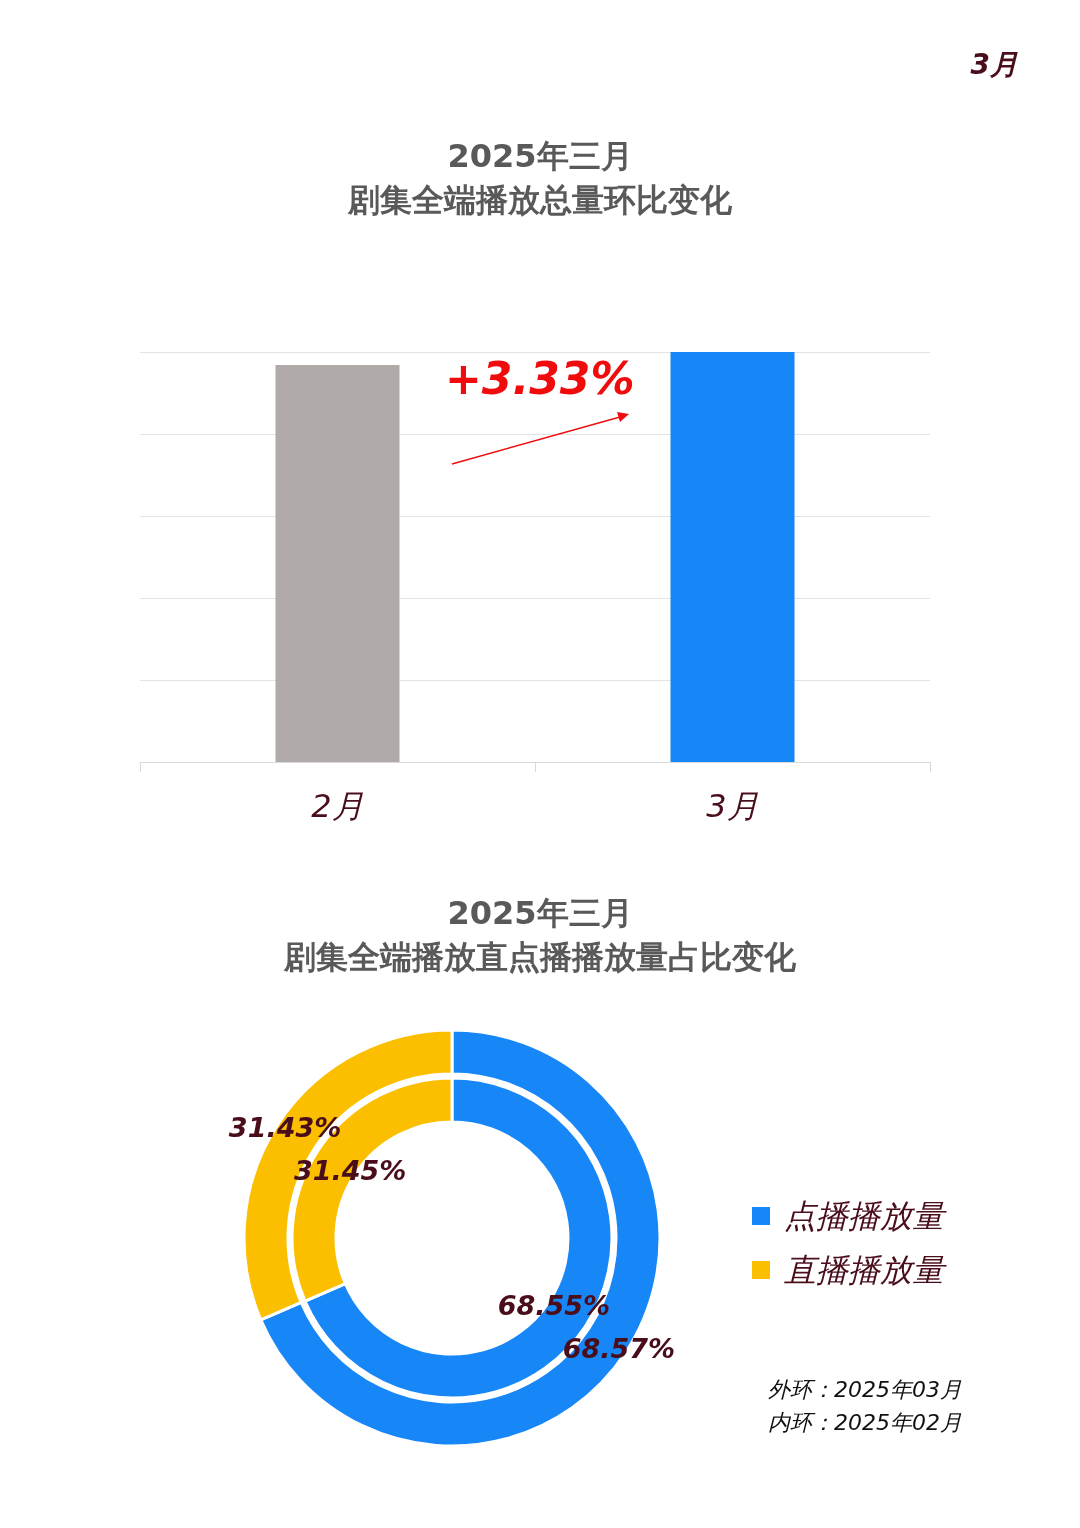  I want to click on text: 3月, so click(994, 64).